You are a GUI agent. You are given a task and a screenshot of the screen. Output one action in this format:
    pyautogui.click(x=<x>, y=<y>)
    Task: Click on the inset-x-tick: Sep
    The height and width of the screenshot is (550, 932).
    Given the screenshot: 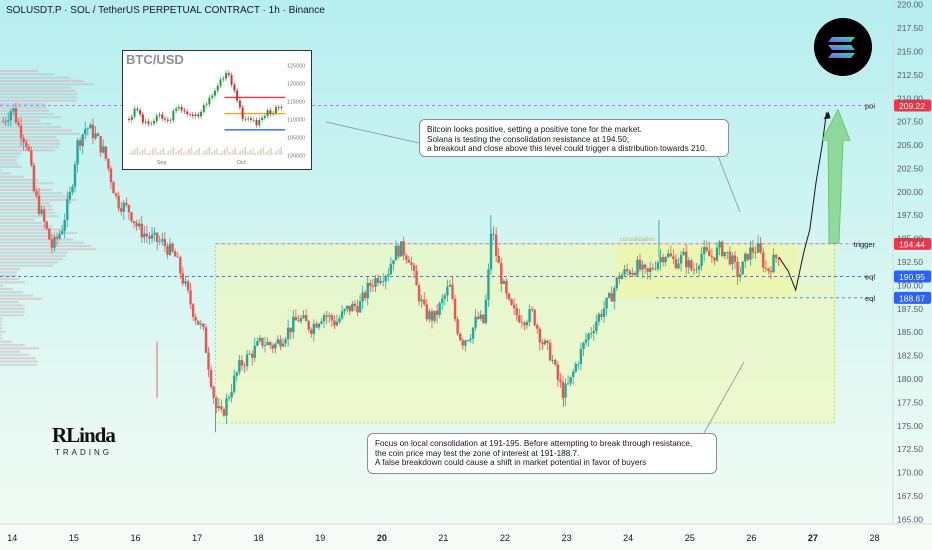 What is the action you would take?
    pyautogui.click(x=162, y=163)
    